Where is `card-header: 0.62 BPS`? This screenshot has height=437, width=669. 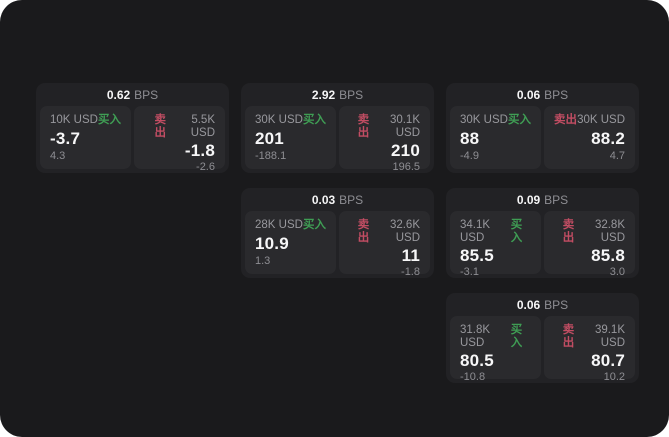
card-header: 0.62 BPS is located at coordinates (132, 94).